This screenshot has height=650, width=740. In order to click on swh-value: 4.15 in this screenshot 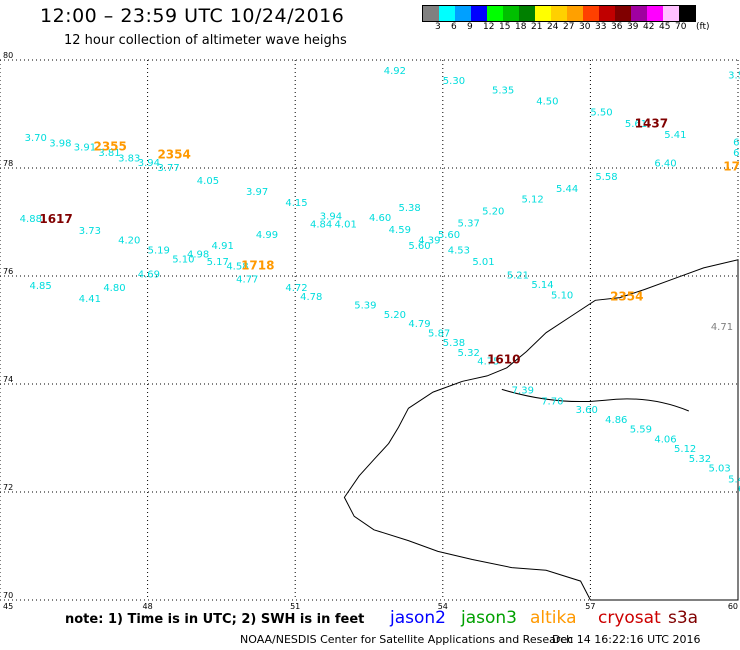, I will do `click(296, 203)`.